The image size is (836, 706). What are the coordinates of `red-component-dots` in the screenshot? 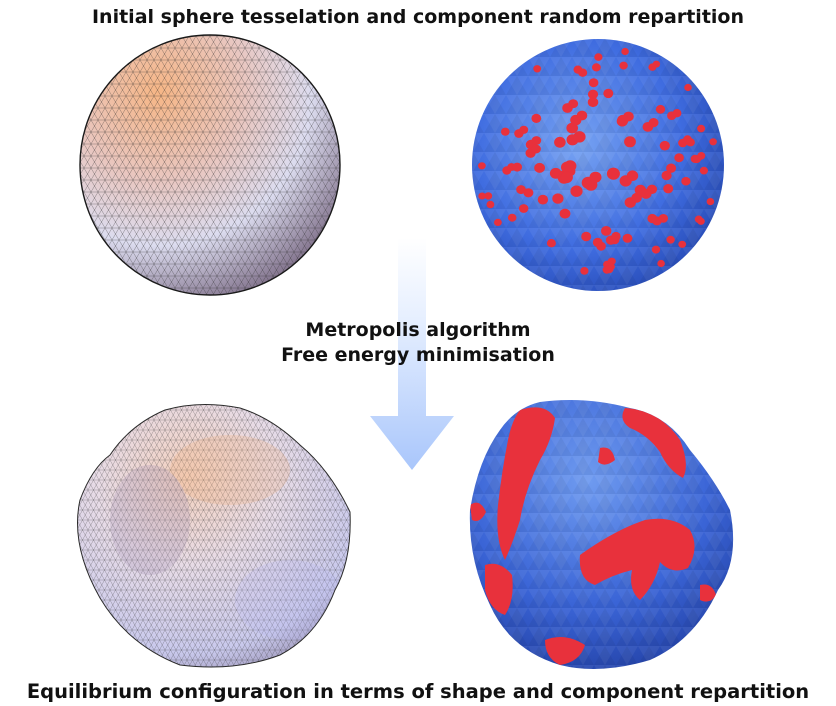 It's located at (597, 161).